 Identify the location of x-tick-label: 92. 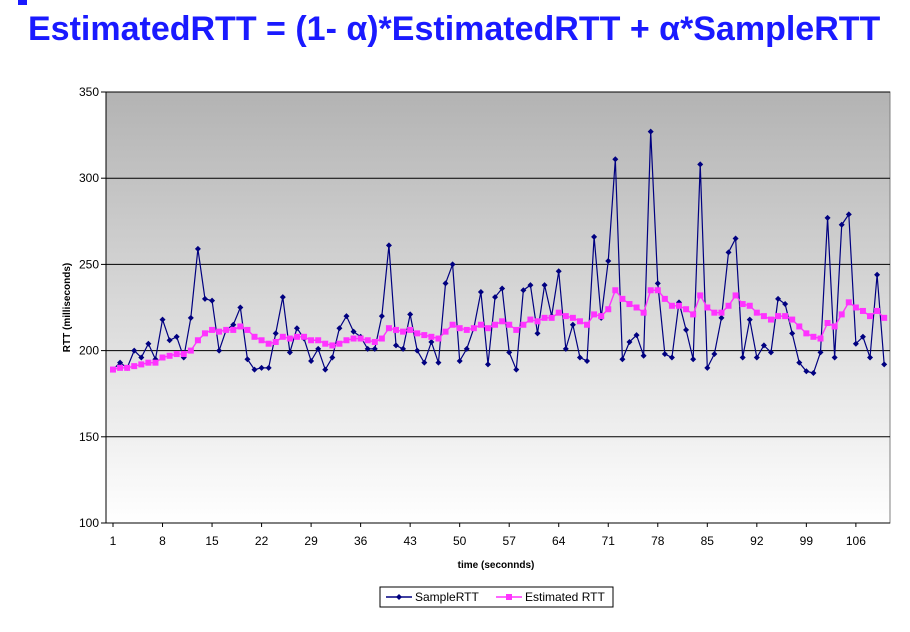
(757, 541).